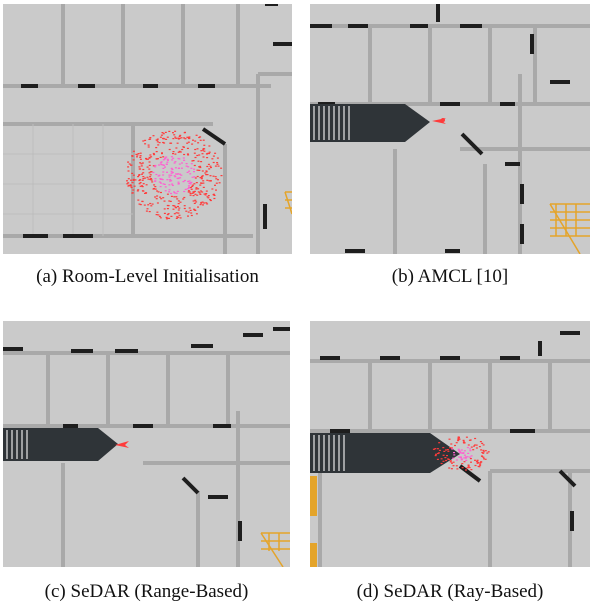 The image size is (595, 608). Describe the element at coordinates (569, 228) in the screenshot. I see `stairs-marker` at that location.